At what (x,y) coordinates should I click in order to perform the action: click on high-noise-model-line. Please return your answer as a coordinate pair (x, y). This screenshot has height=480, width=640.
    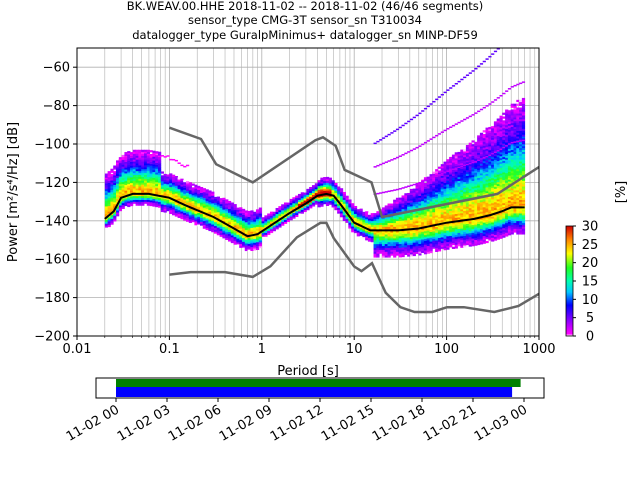
    Looking at the image, I should click on (353, 172).